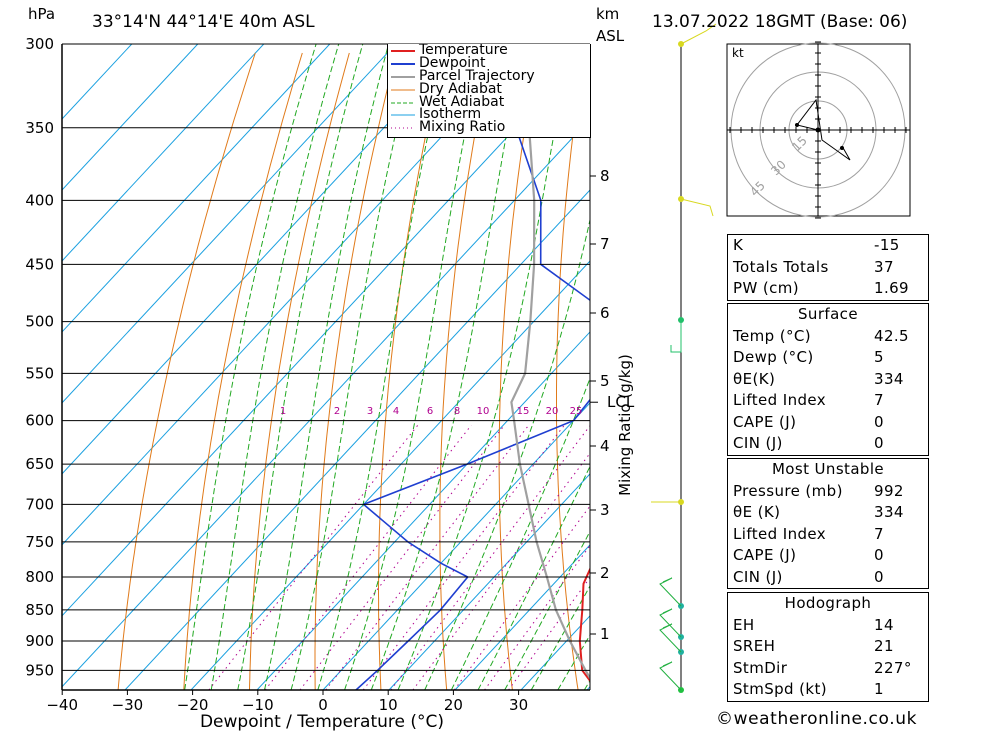  Describe the element at coordinates (258, 705) in the screenshot. I see `x-tick-label: −10` at that location.